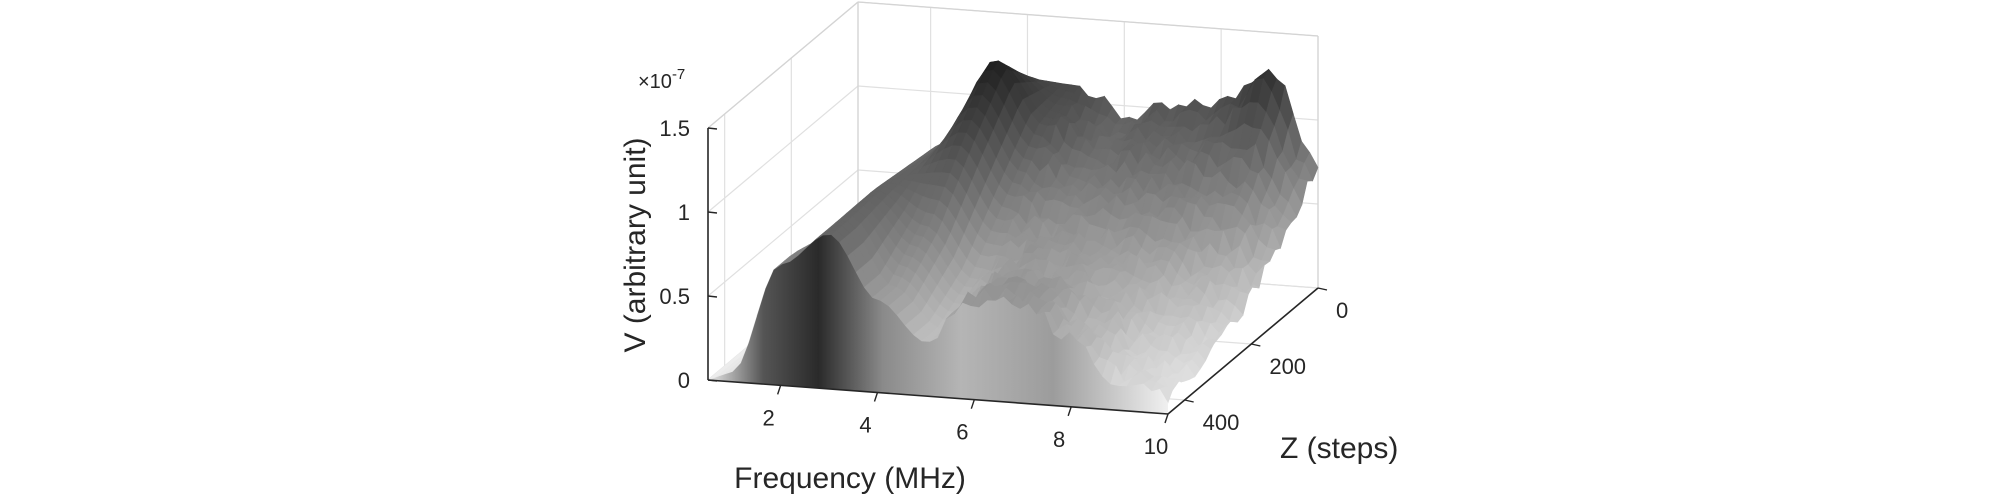 The image size is (2008, 499). I want to click on y-axis-ticks: 0 200 400, so click(1266, 361).